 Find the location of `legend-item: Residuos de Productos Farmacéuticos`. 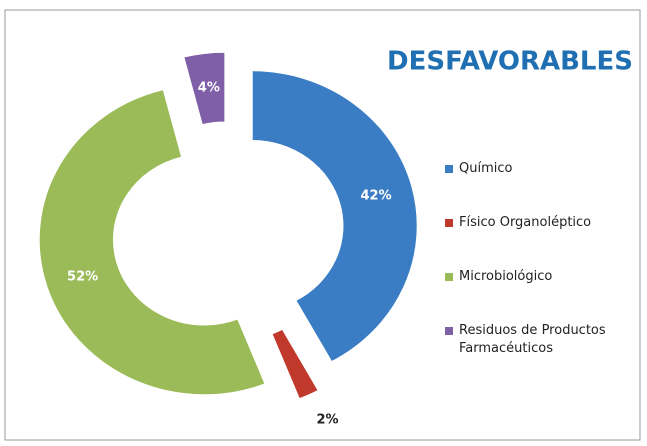

legend-item: Residuos de Productos Farmacéuticos is located at coordinates (542, 340).